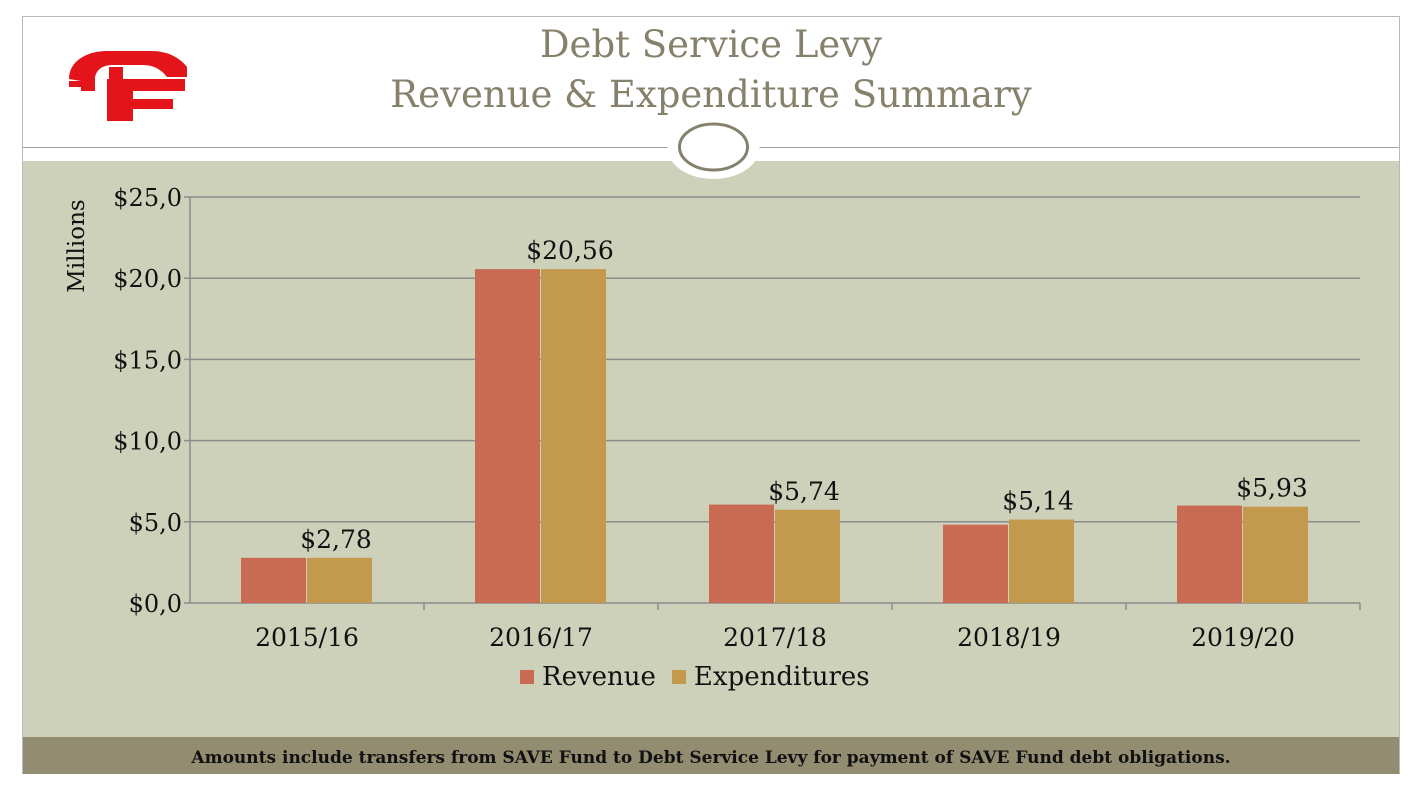  What do you see at coordinates (1243, 637) in the screenshot?
I see `x-tick-label: 2019/20` at bounding box center [1243, 637].